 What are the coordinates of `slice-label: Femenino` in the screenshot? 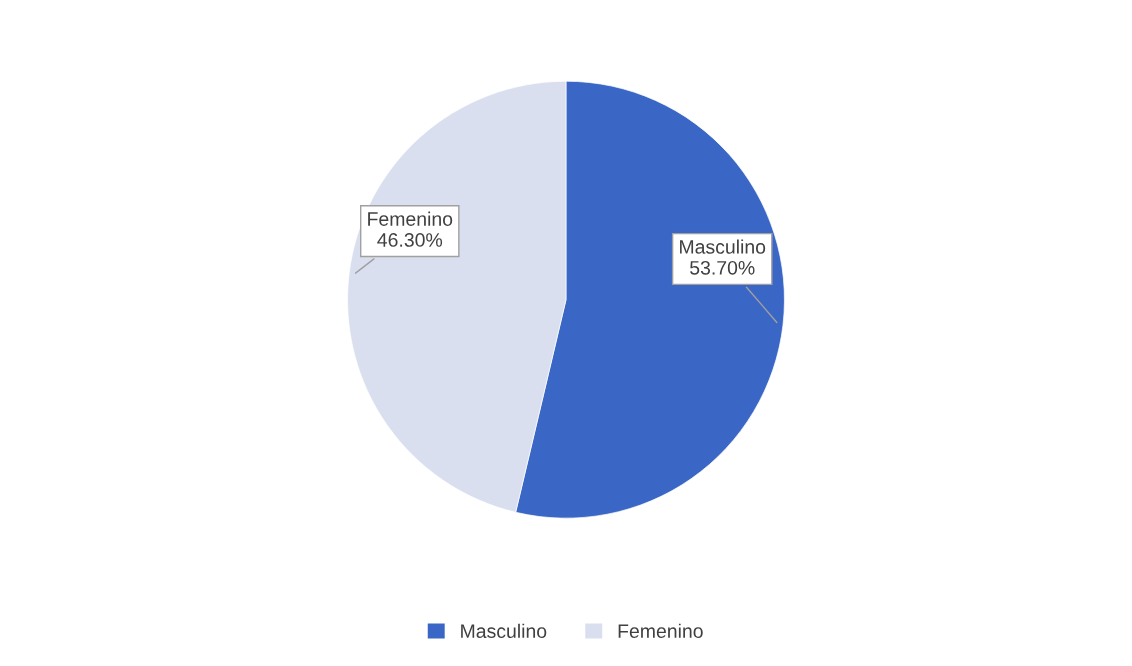 It's located at (410, 218).